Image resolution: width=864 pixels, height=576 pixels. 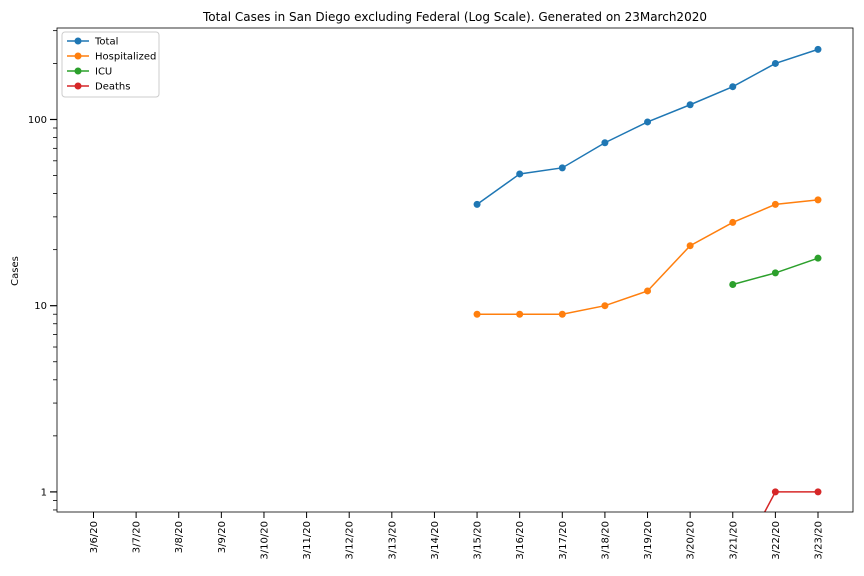 I want to click on y-tick-label: 1, so click(x=44, y=492).